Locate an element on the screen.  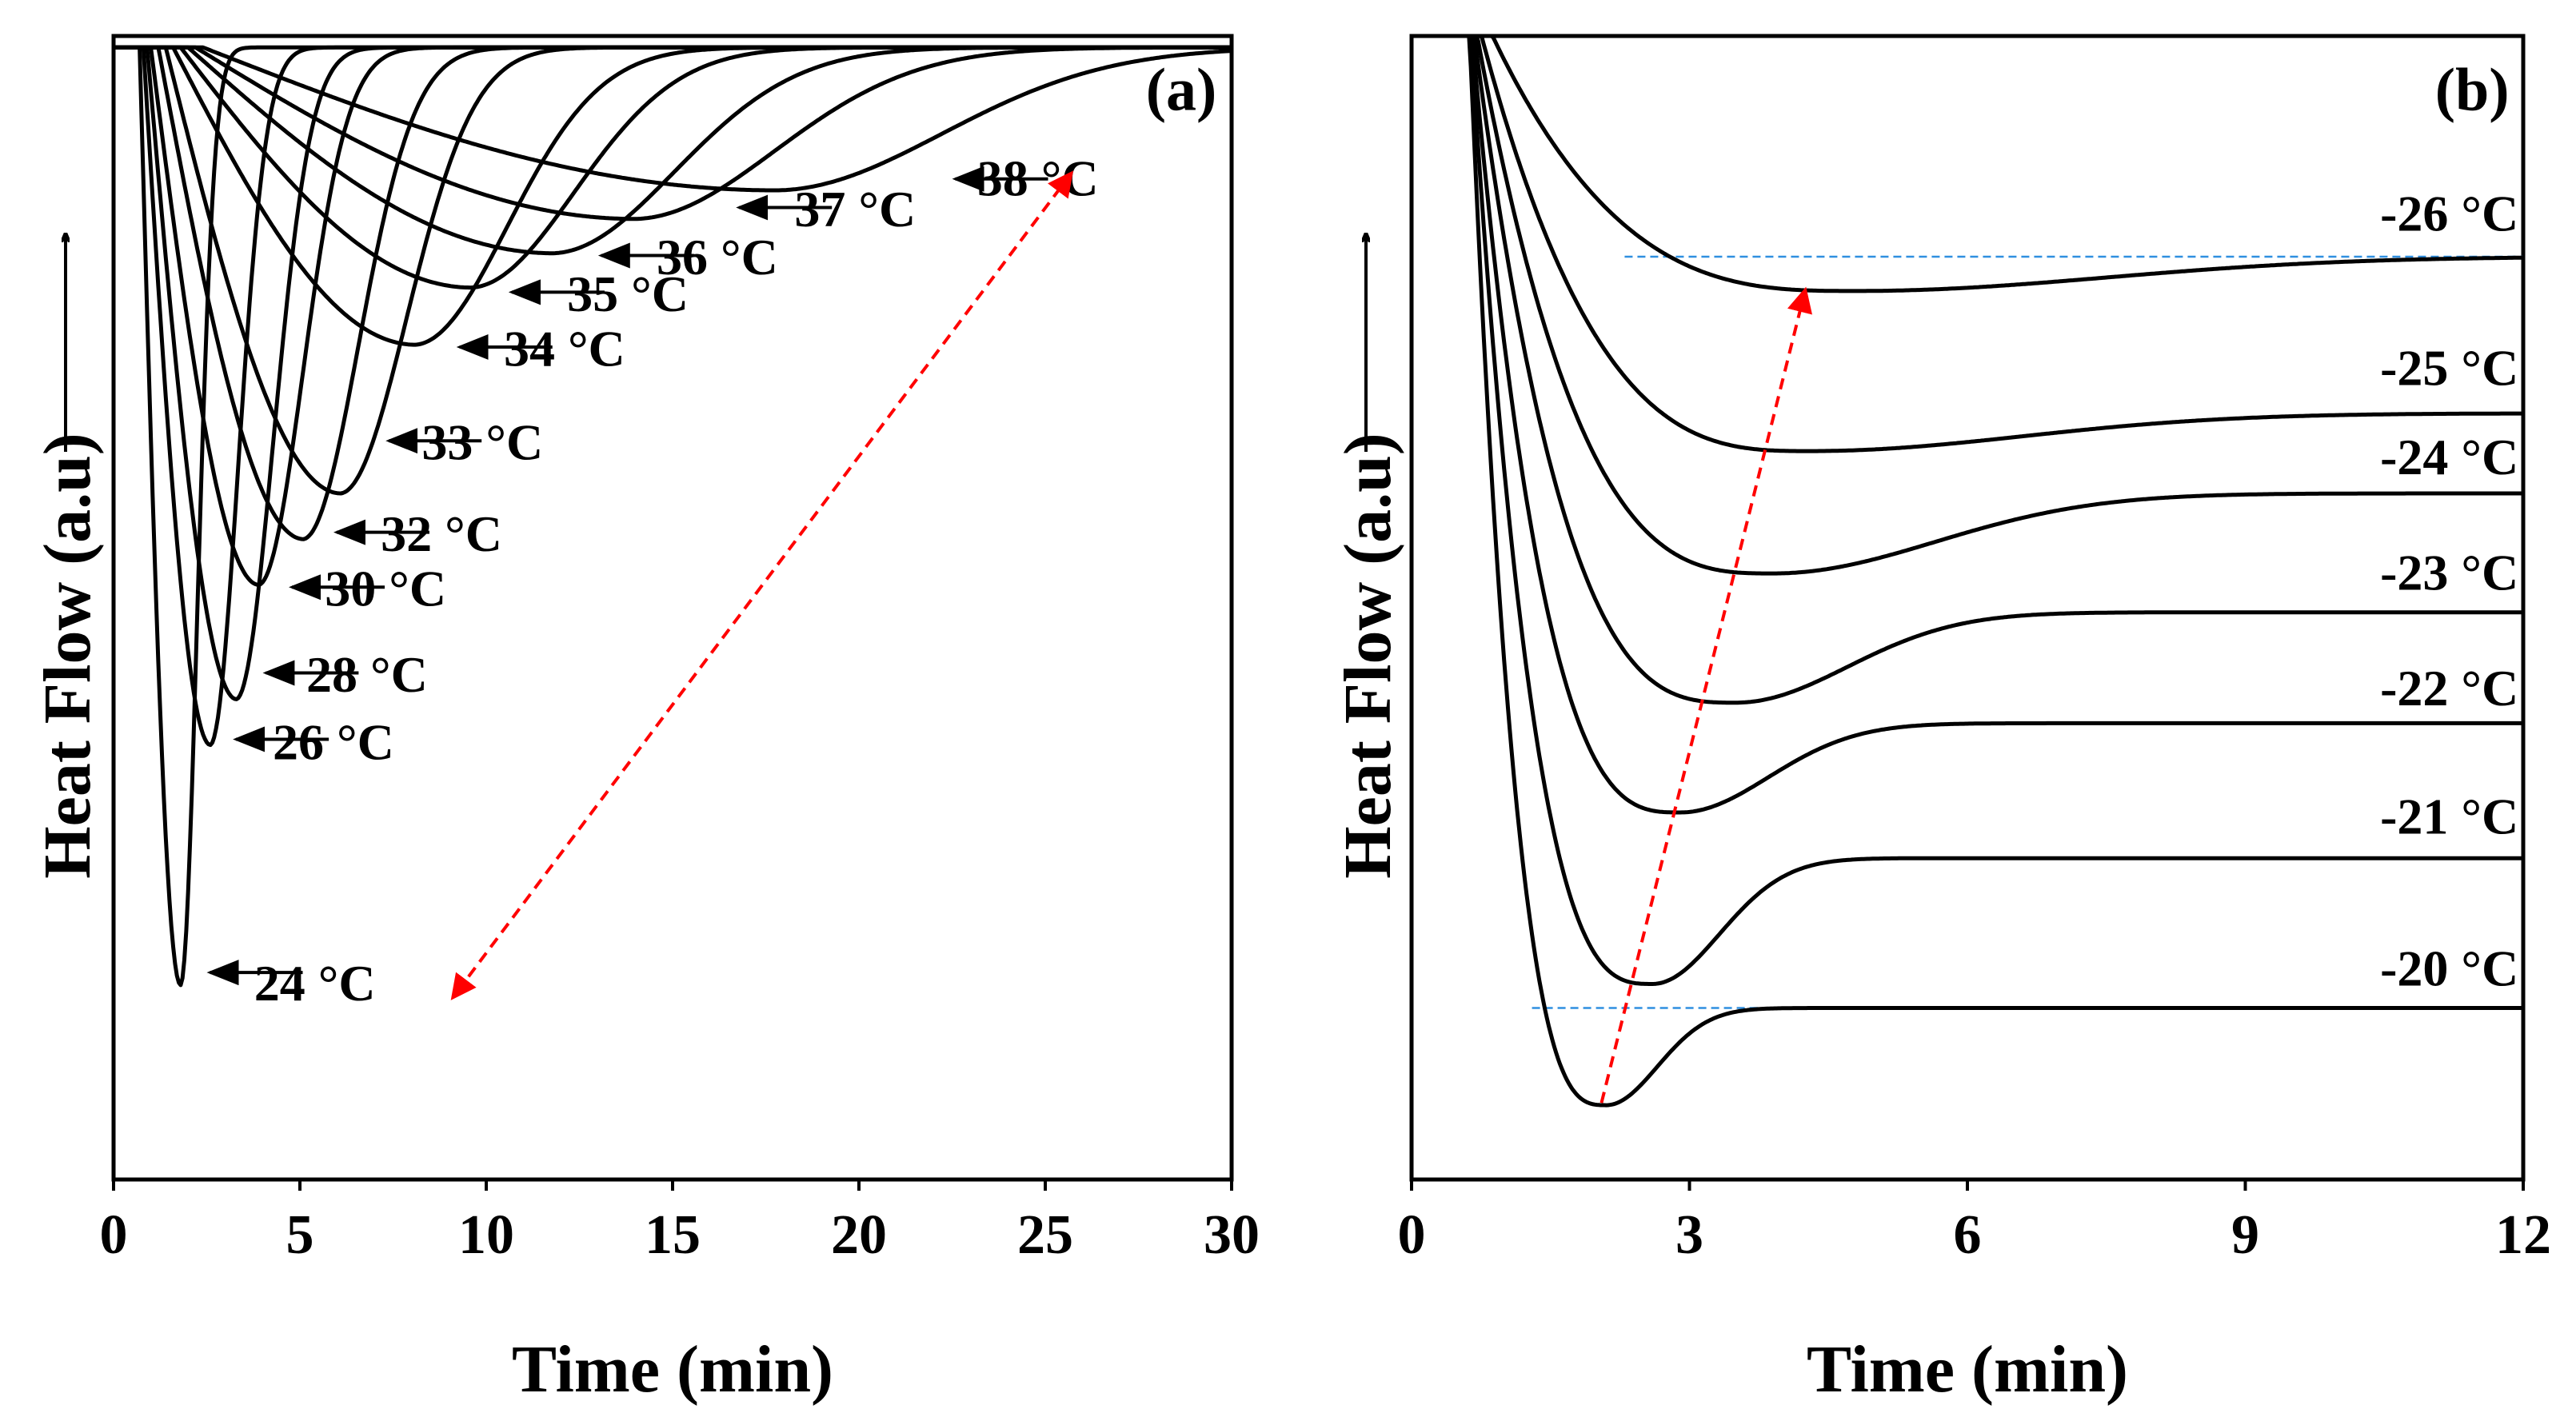
curve-label: 28 °C is located at coordinates (367, 674).